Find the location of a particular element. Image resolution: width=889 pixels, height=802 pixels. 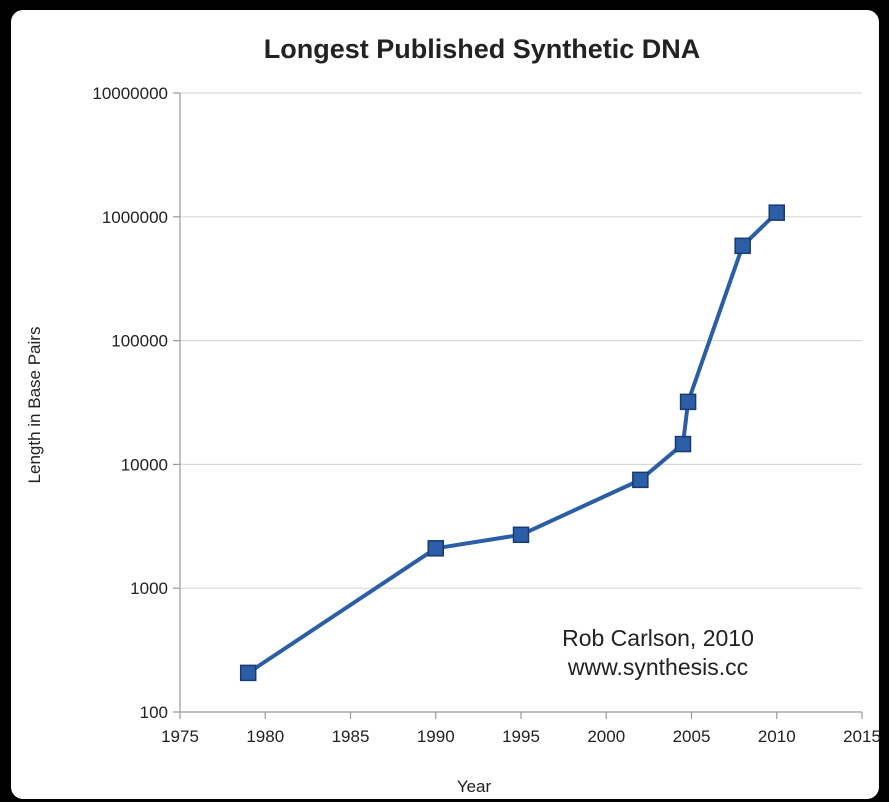

x-tick-label: 1985 is located at coordinates (351, 736).